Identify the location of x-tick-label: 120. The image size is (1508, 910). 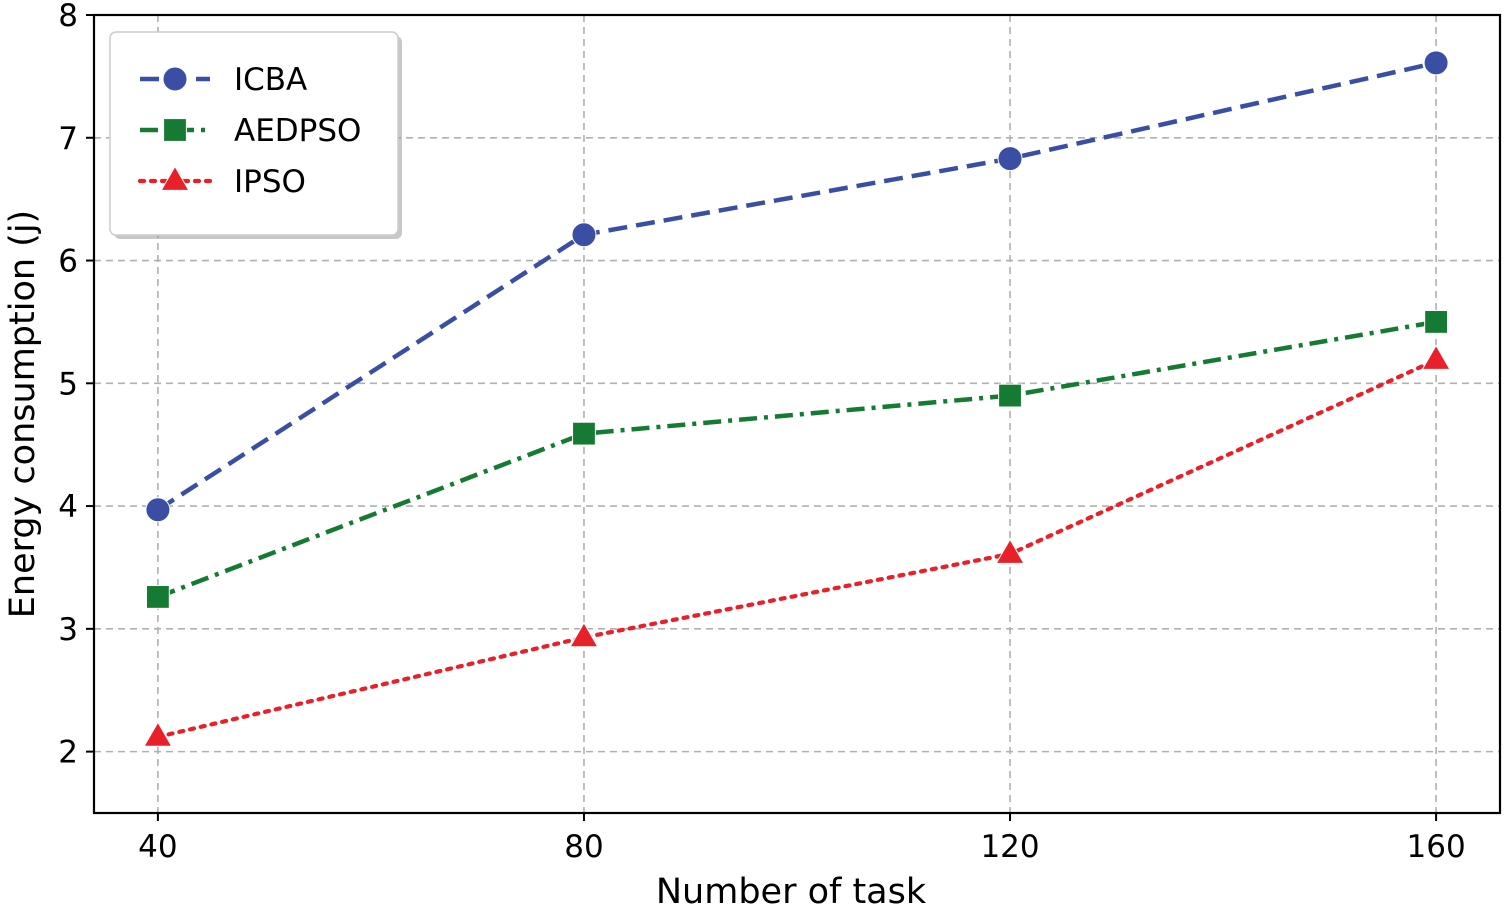
(1009, 847).